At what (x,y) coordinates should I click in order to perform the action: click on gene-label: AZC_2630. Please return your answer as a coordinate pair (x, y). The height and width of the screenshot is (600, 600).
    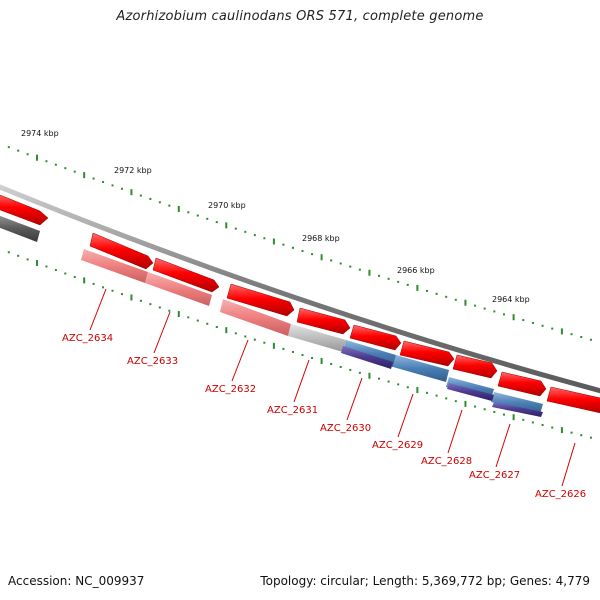
    Looking at the image, I should click on (345, 428).